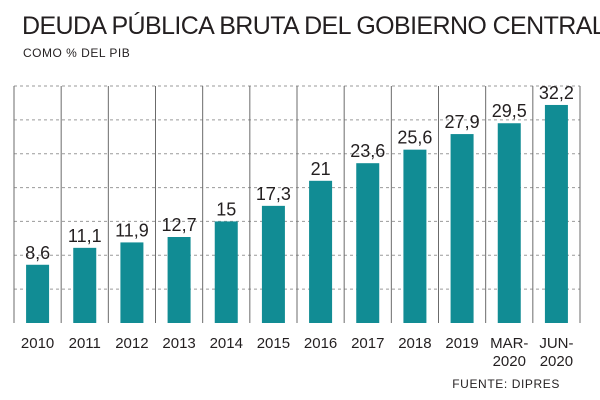 The height and width of the screenshot is (400, 600). I want to click on category-label: 2016, so click(320, 343).